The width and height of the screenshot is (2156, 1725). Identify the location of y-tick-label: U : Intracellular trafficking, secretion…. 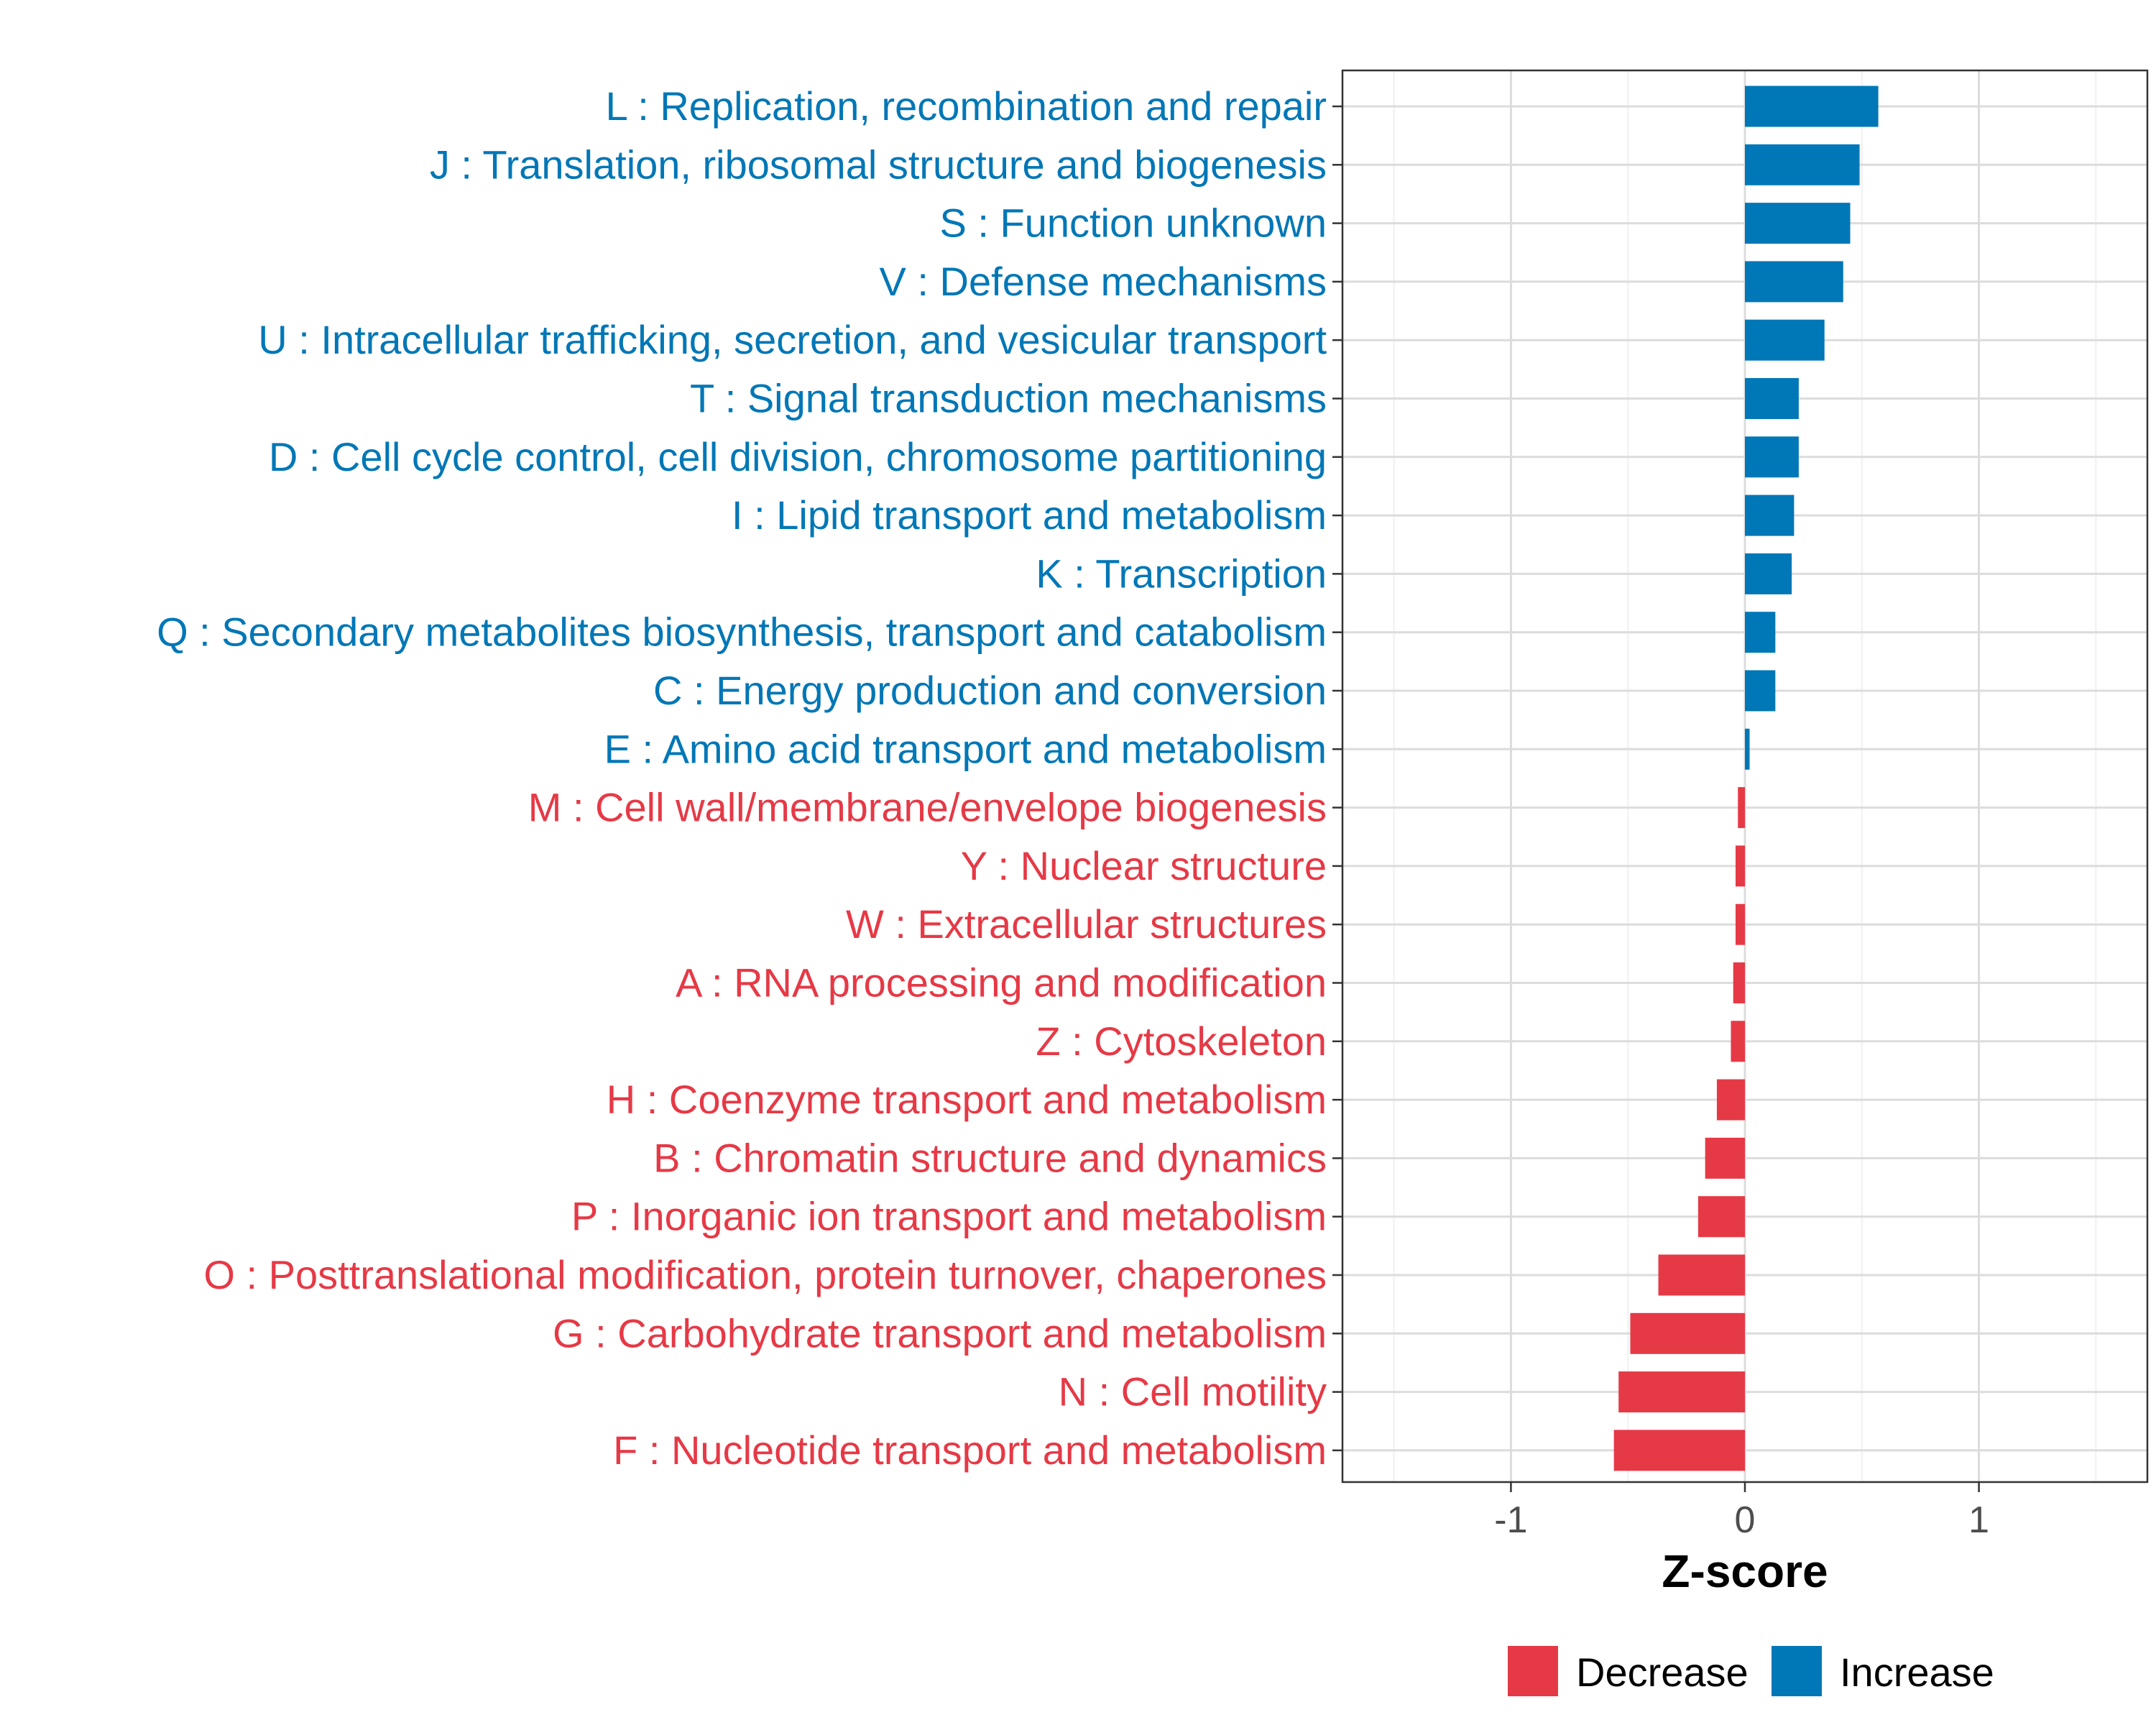
(792, 339).